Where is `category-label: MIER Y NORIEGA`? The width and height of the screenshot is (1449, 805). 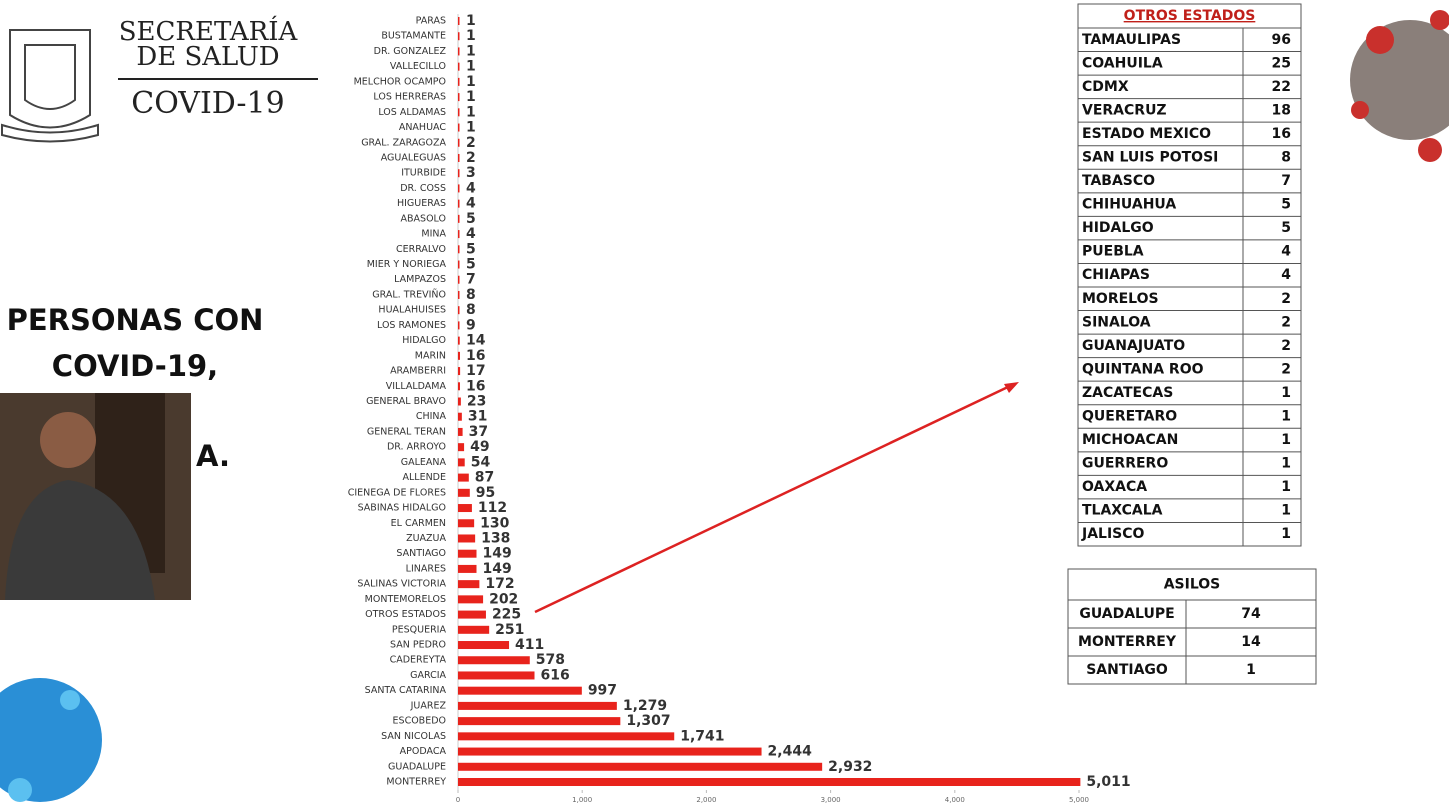
category-label: MIER Y NORIEGA is located at coordinates (407, 264).